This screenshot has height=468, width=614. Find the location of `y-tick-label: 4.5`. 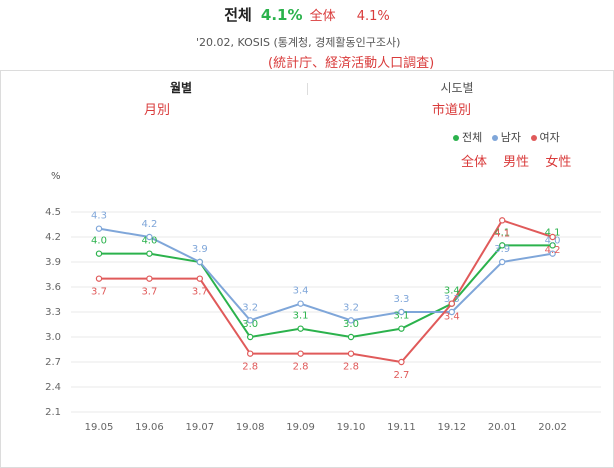

y-tick-label: 4.5 is located at coordinates (53, 212).